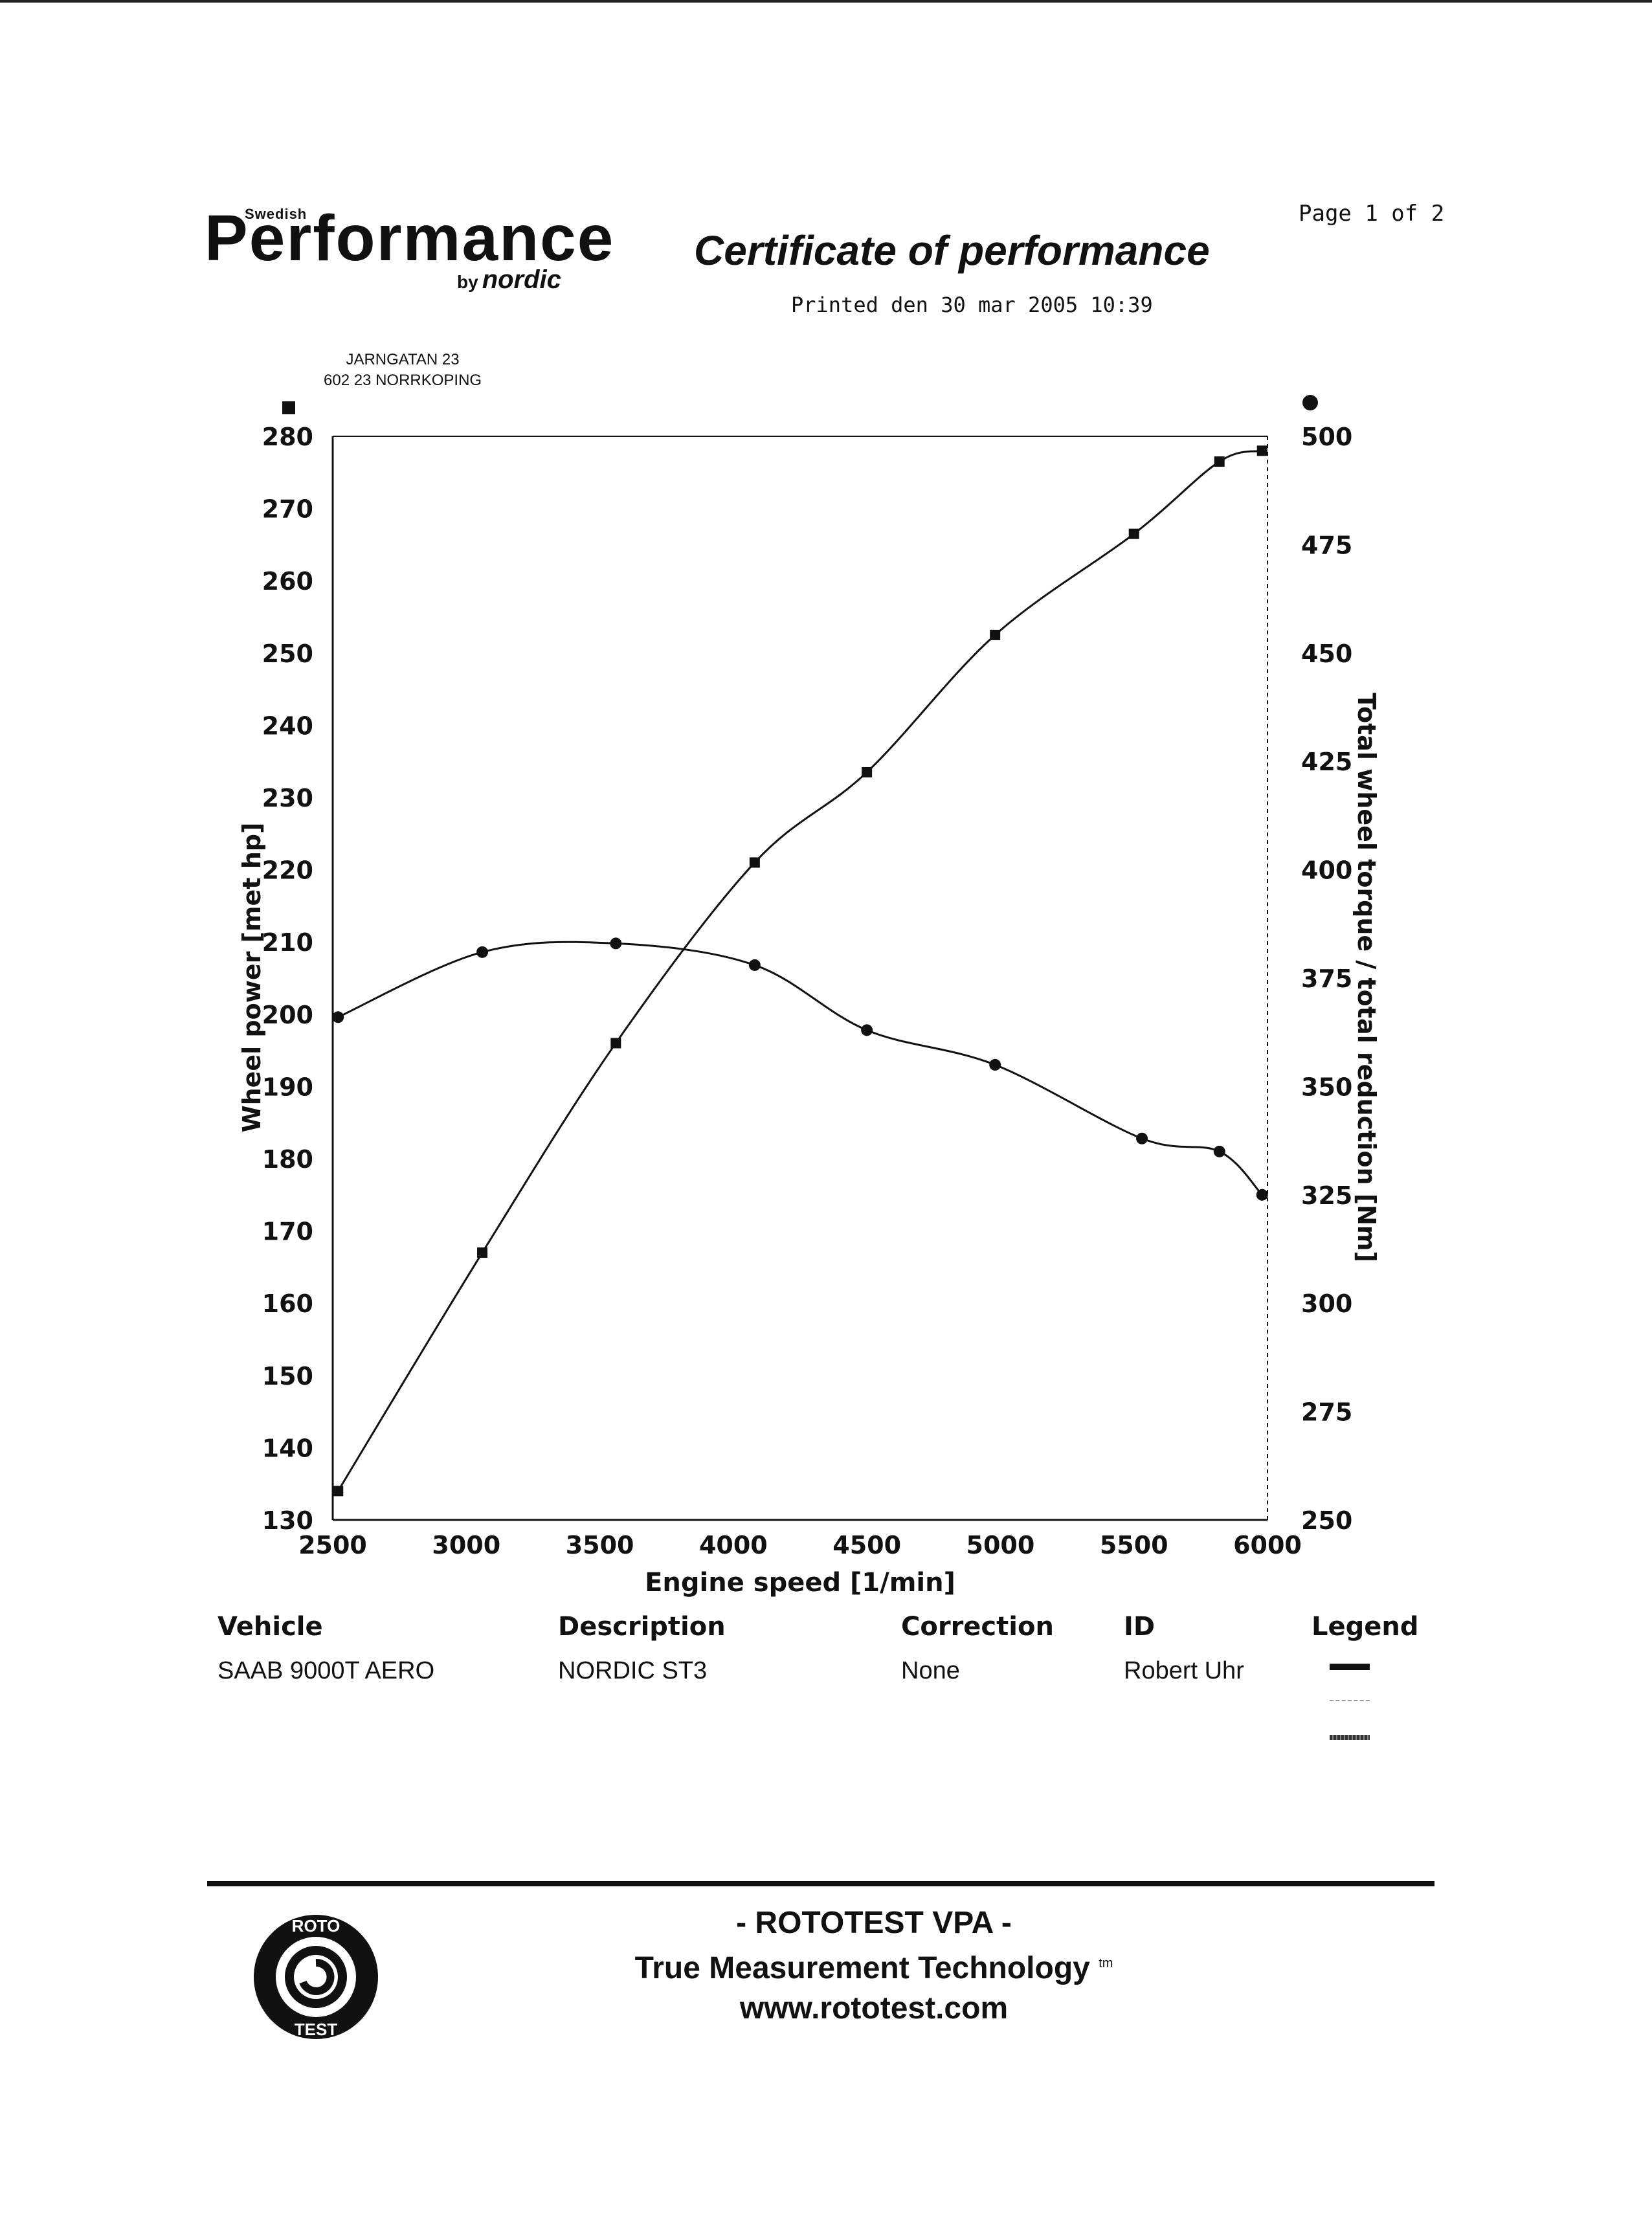  Describe the element at coordinates (287, 1159) in the screenshot. I see `y-tick-label: 180` at that location.